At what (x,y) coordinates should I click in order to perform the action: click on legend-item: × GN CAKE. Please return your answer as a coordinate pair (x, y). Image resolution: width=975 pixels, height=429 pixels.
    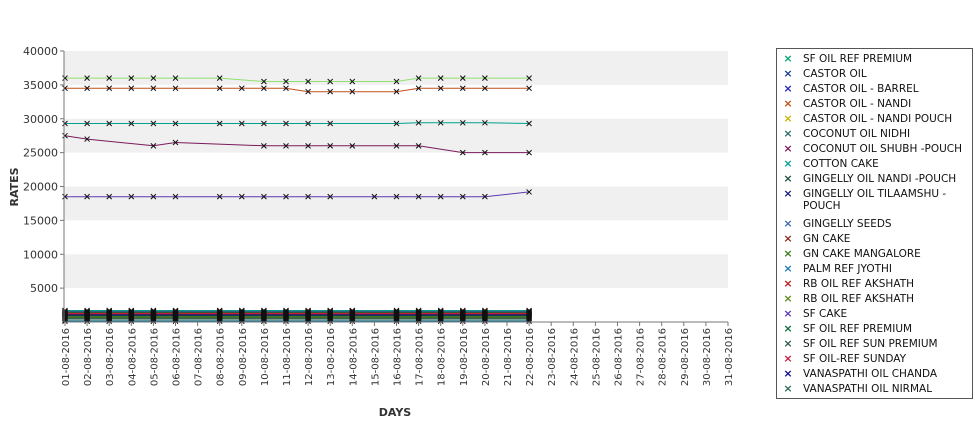
    Looking at the image, I should click on (876, 239).